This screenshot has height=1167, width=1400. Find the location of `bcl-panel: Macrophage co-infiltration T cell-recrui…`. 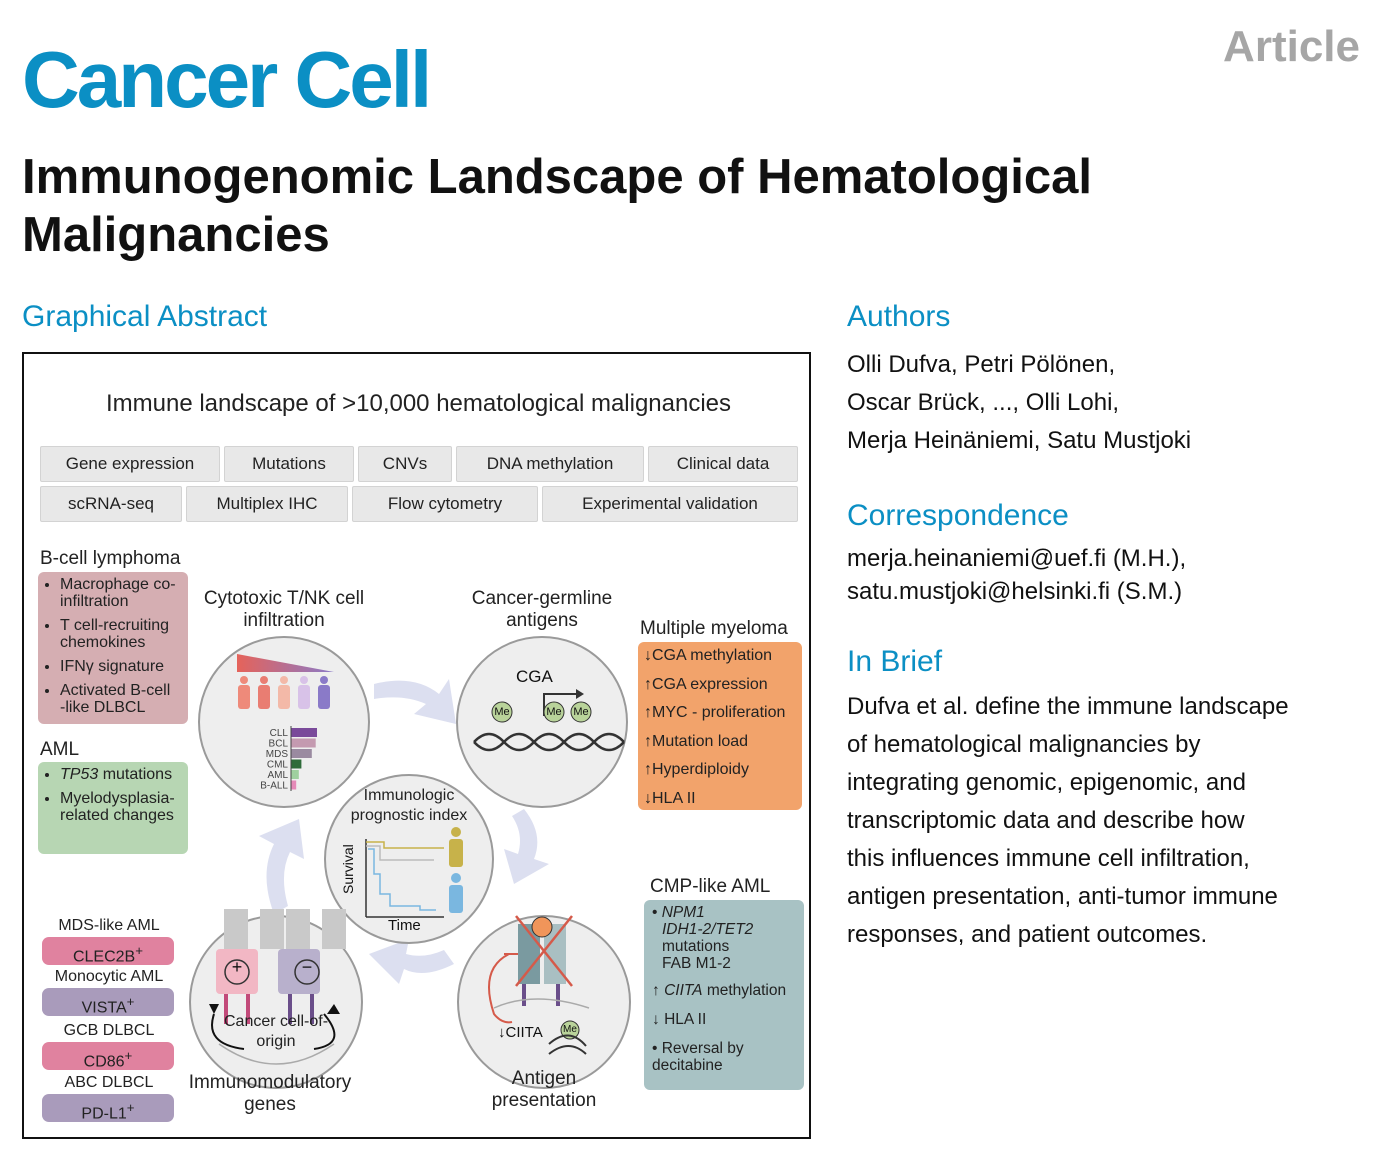

bcl-panel: Macrophage co-infiltration T cell-recrui… is located at coordinates (113, 648).